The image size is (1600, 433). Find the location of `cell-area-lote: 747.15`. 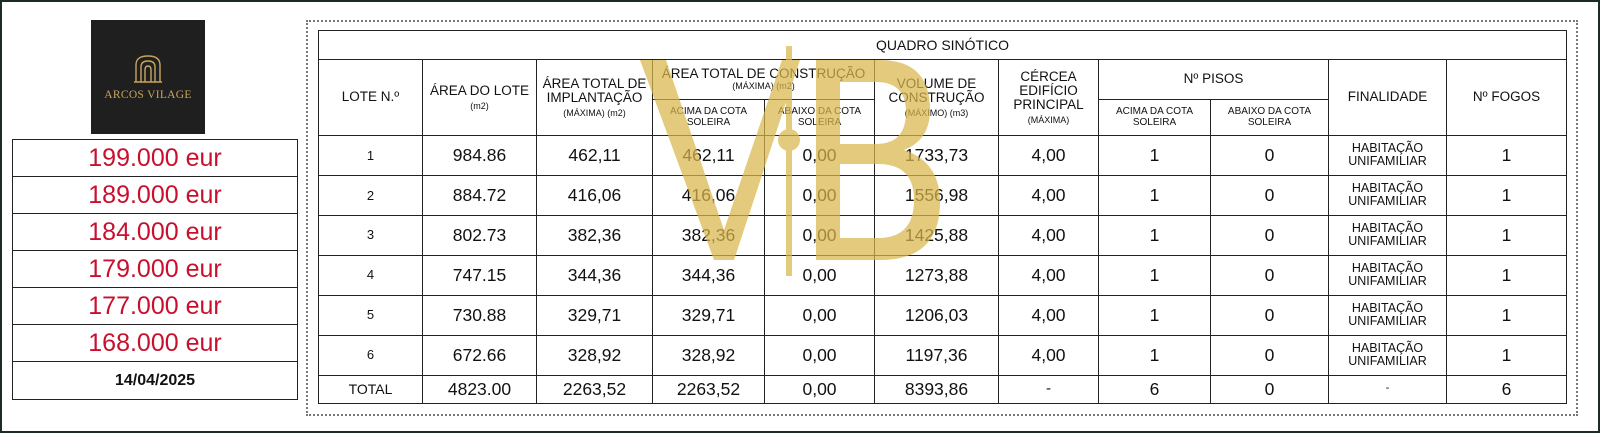

cell-area-lote: 747.15 is located at coordinates (479, 275).